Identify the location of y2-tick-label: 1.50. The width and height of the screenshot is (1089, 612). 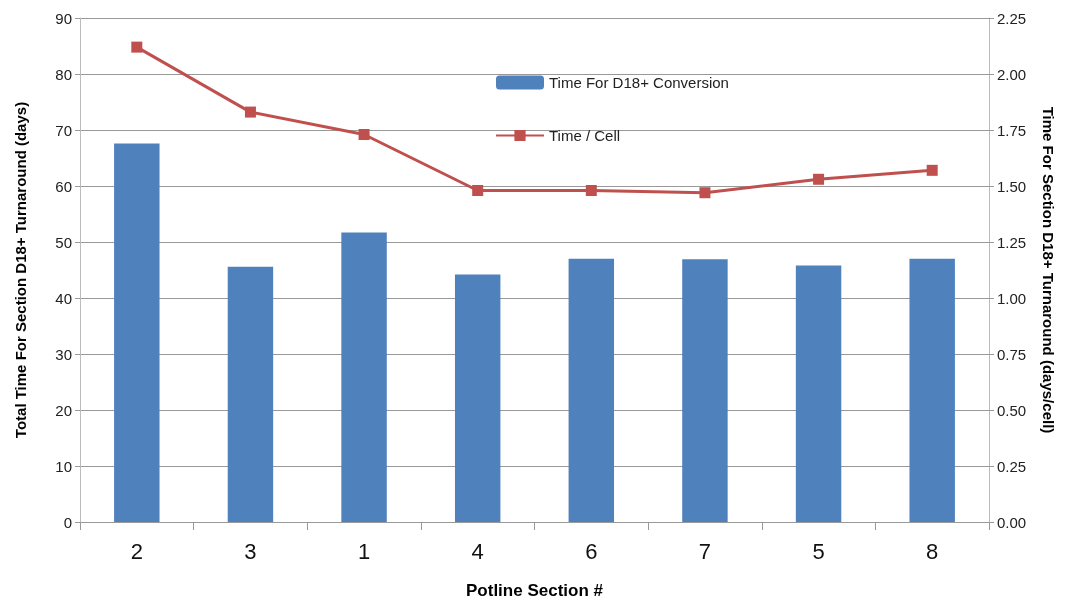
(1012, 186).